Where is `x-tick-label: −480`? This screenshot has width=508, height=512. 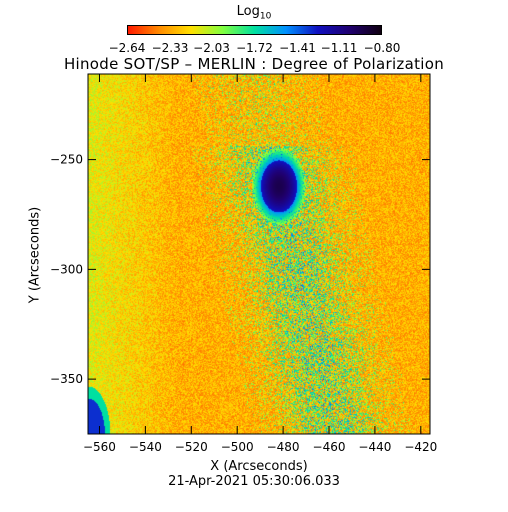
x-tick-label: −480 is located at coordinates (283, 447).